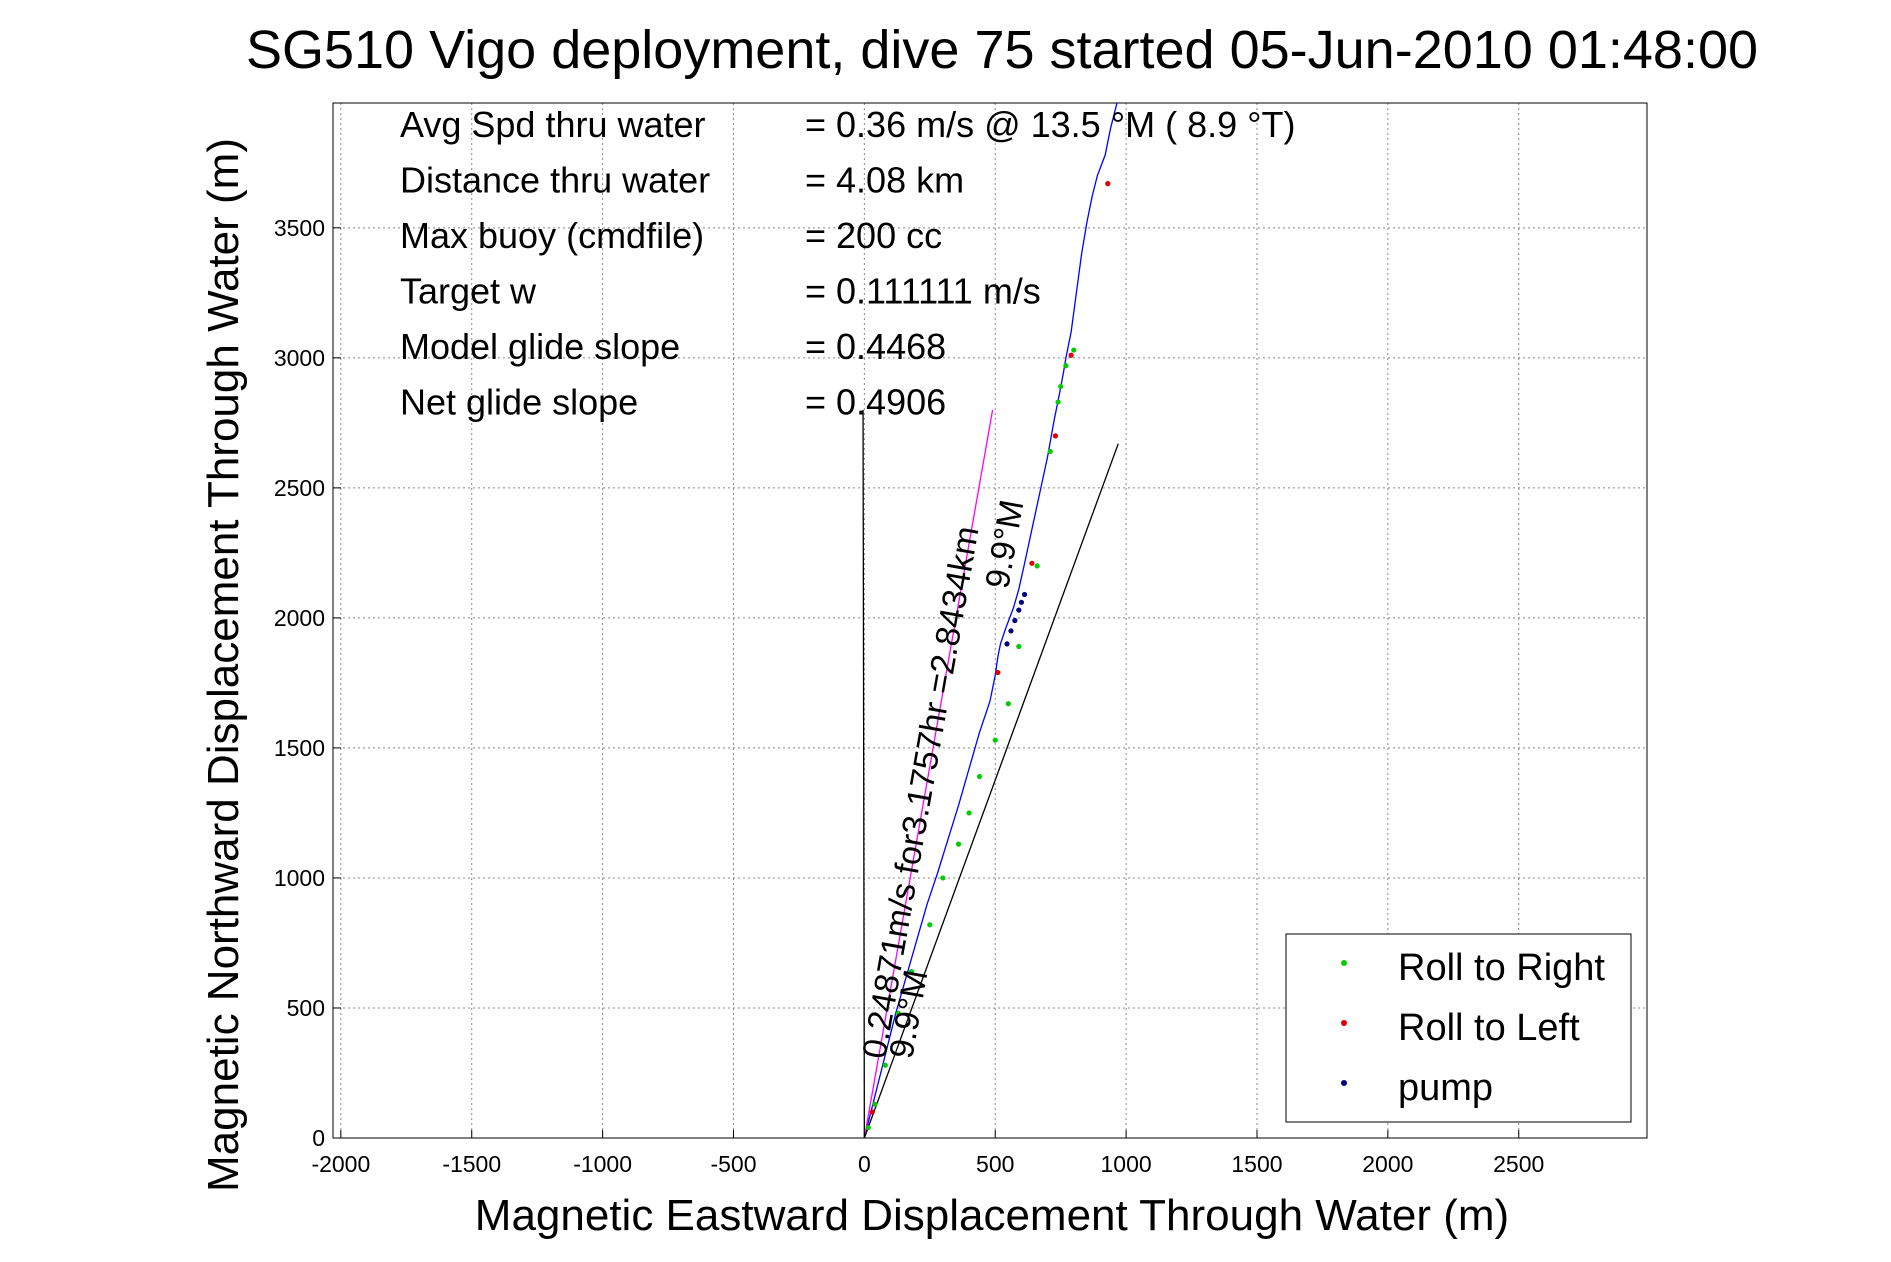  What do you see at coordinates (1489, 1028) in the screenshot?
I see `legend-label: Roll to Left` at bounding box center [1489, 1028].